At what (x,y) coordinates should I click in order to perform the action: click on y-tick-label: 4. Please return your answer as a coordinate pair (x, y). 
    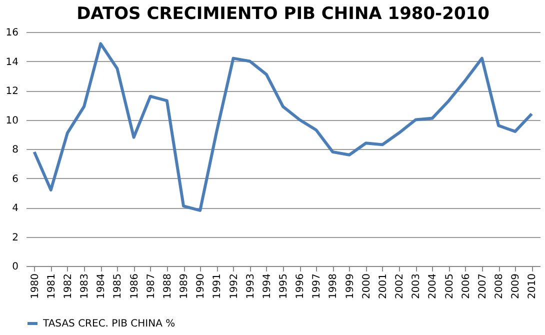
    Looking at the image, I should click on (15, 208).